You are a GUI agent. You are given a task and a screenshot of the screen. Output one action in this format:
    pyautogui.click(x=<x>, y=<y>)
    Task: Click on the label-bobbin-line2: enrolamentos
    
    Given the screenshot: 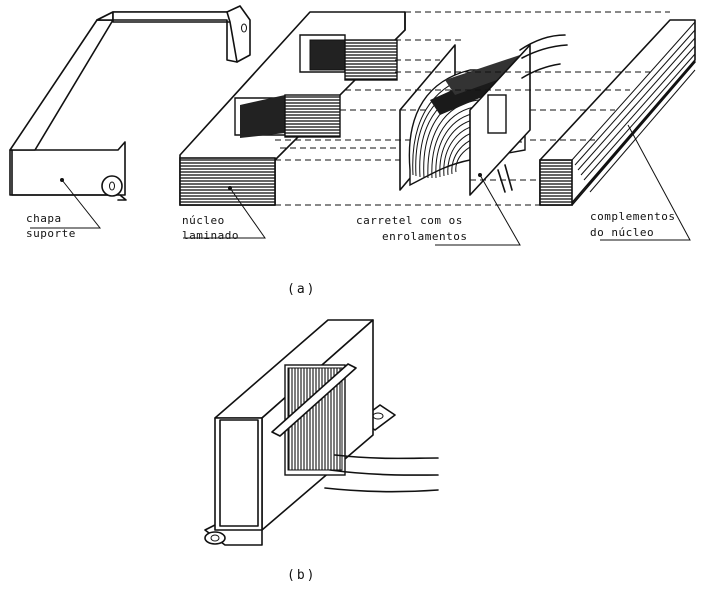 What is the action you would take?
    pyautogui.click(x=425, y=236)
    